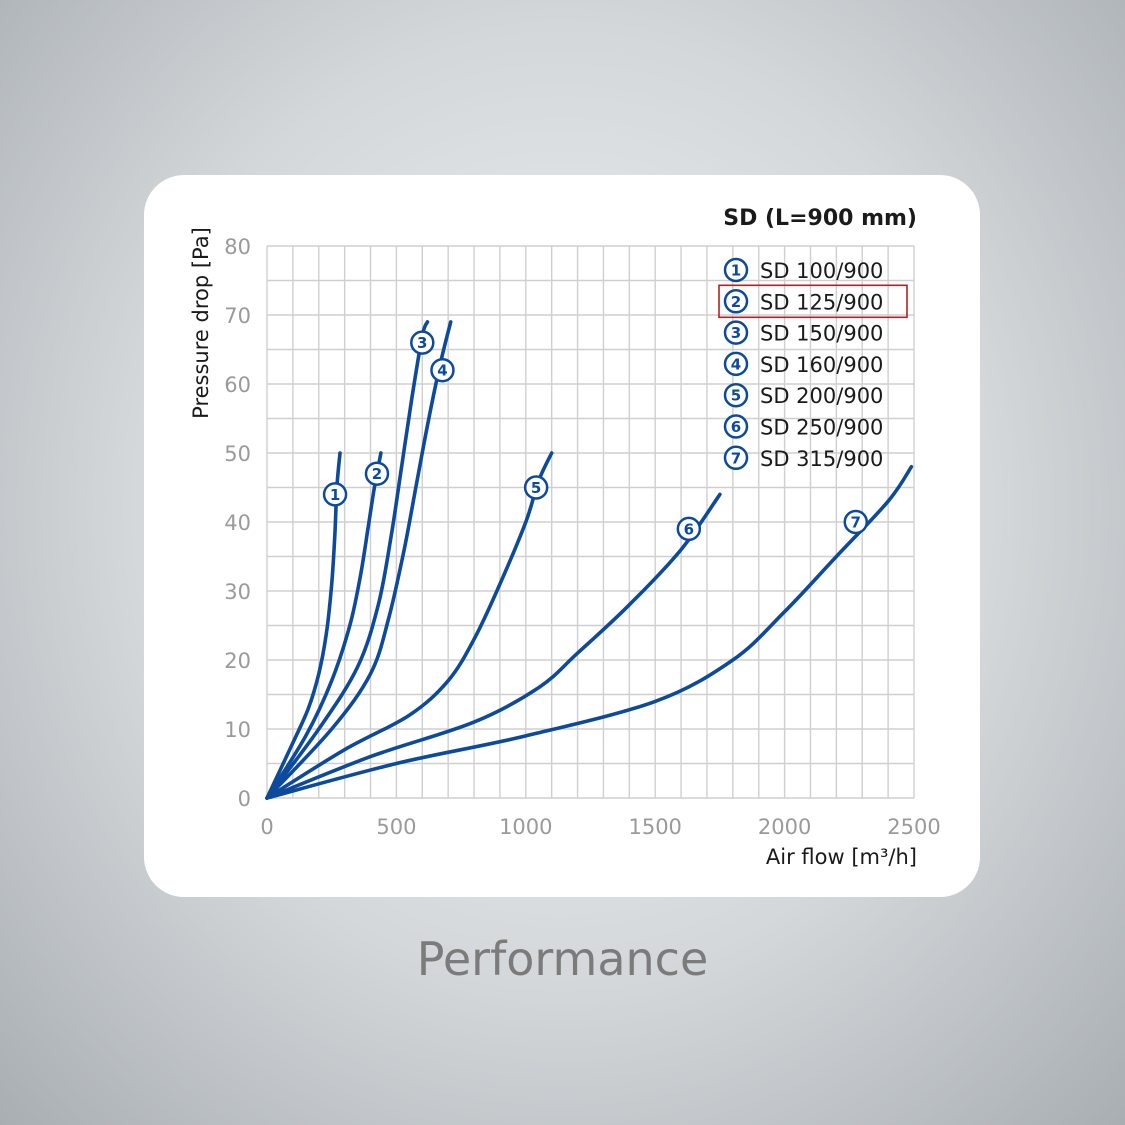 The width and height of the screenshot is (1125, 1125). I want to click on legend-highlight-box, so click(813, 301).